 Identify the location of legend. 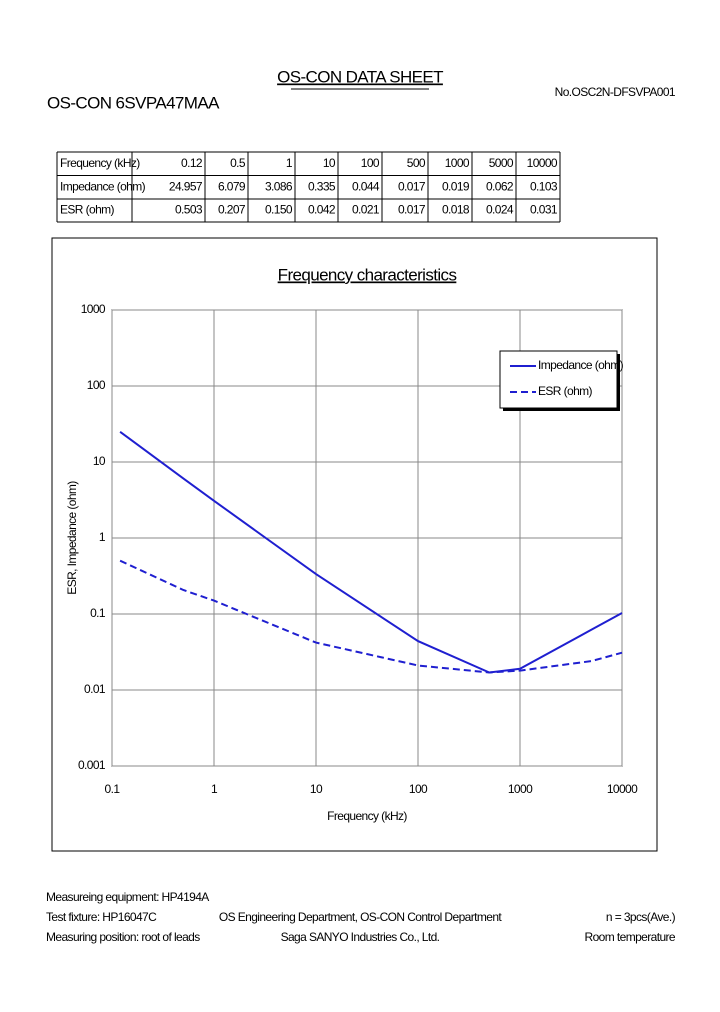
(558, 379).